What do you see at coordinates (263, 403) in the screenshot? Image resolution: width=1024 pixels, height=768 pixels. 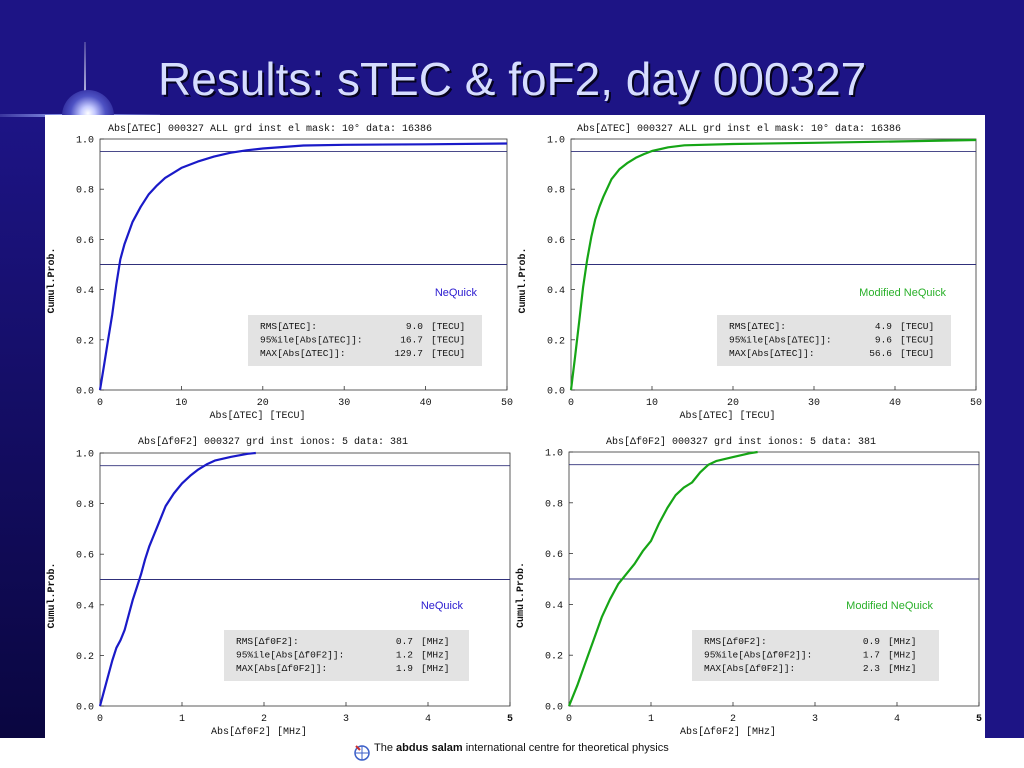 I see `x-tick-label: 20` at bounding box center [263, 403].